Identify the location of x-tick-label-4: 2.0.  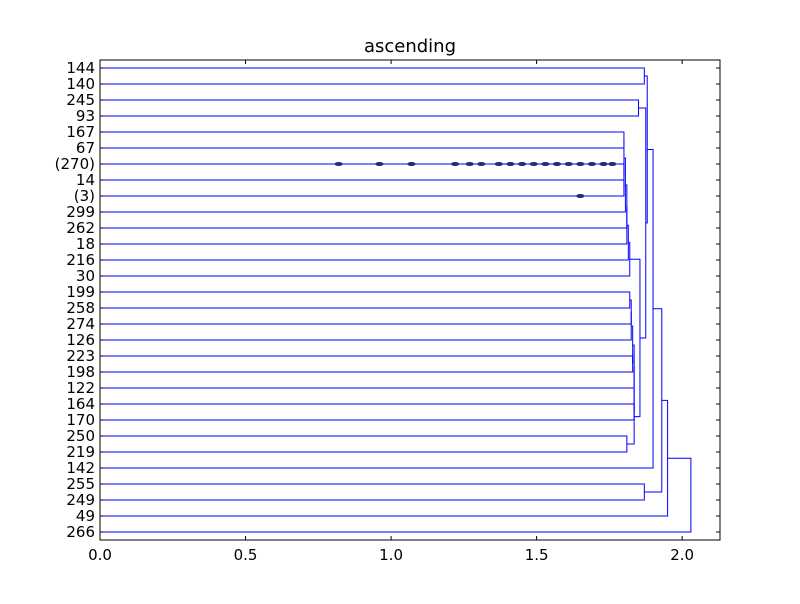
(682, 555).